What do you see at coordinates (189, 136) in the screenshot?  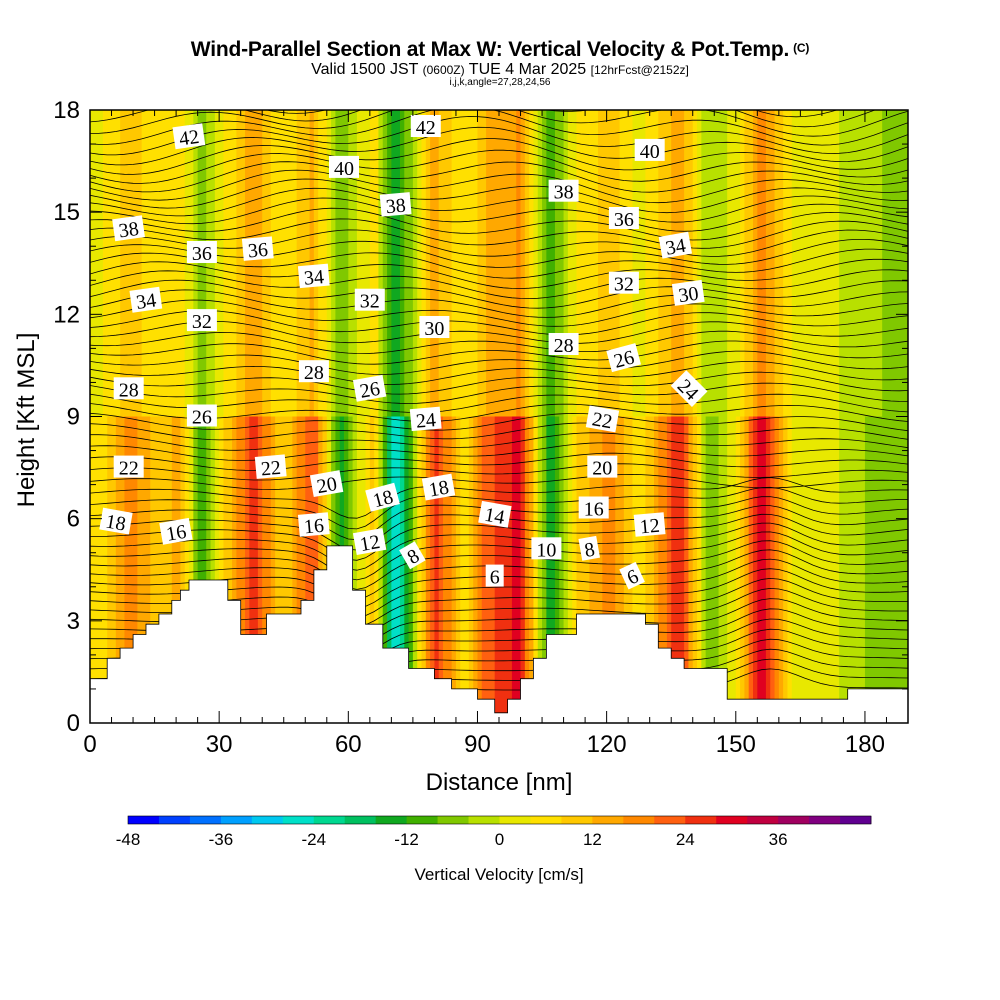 I see `contour-label: 42` at bounding box center [189, 136].